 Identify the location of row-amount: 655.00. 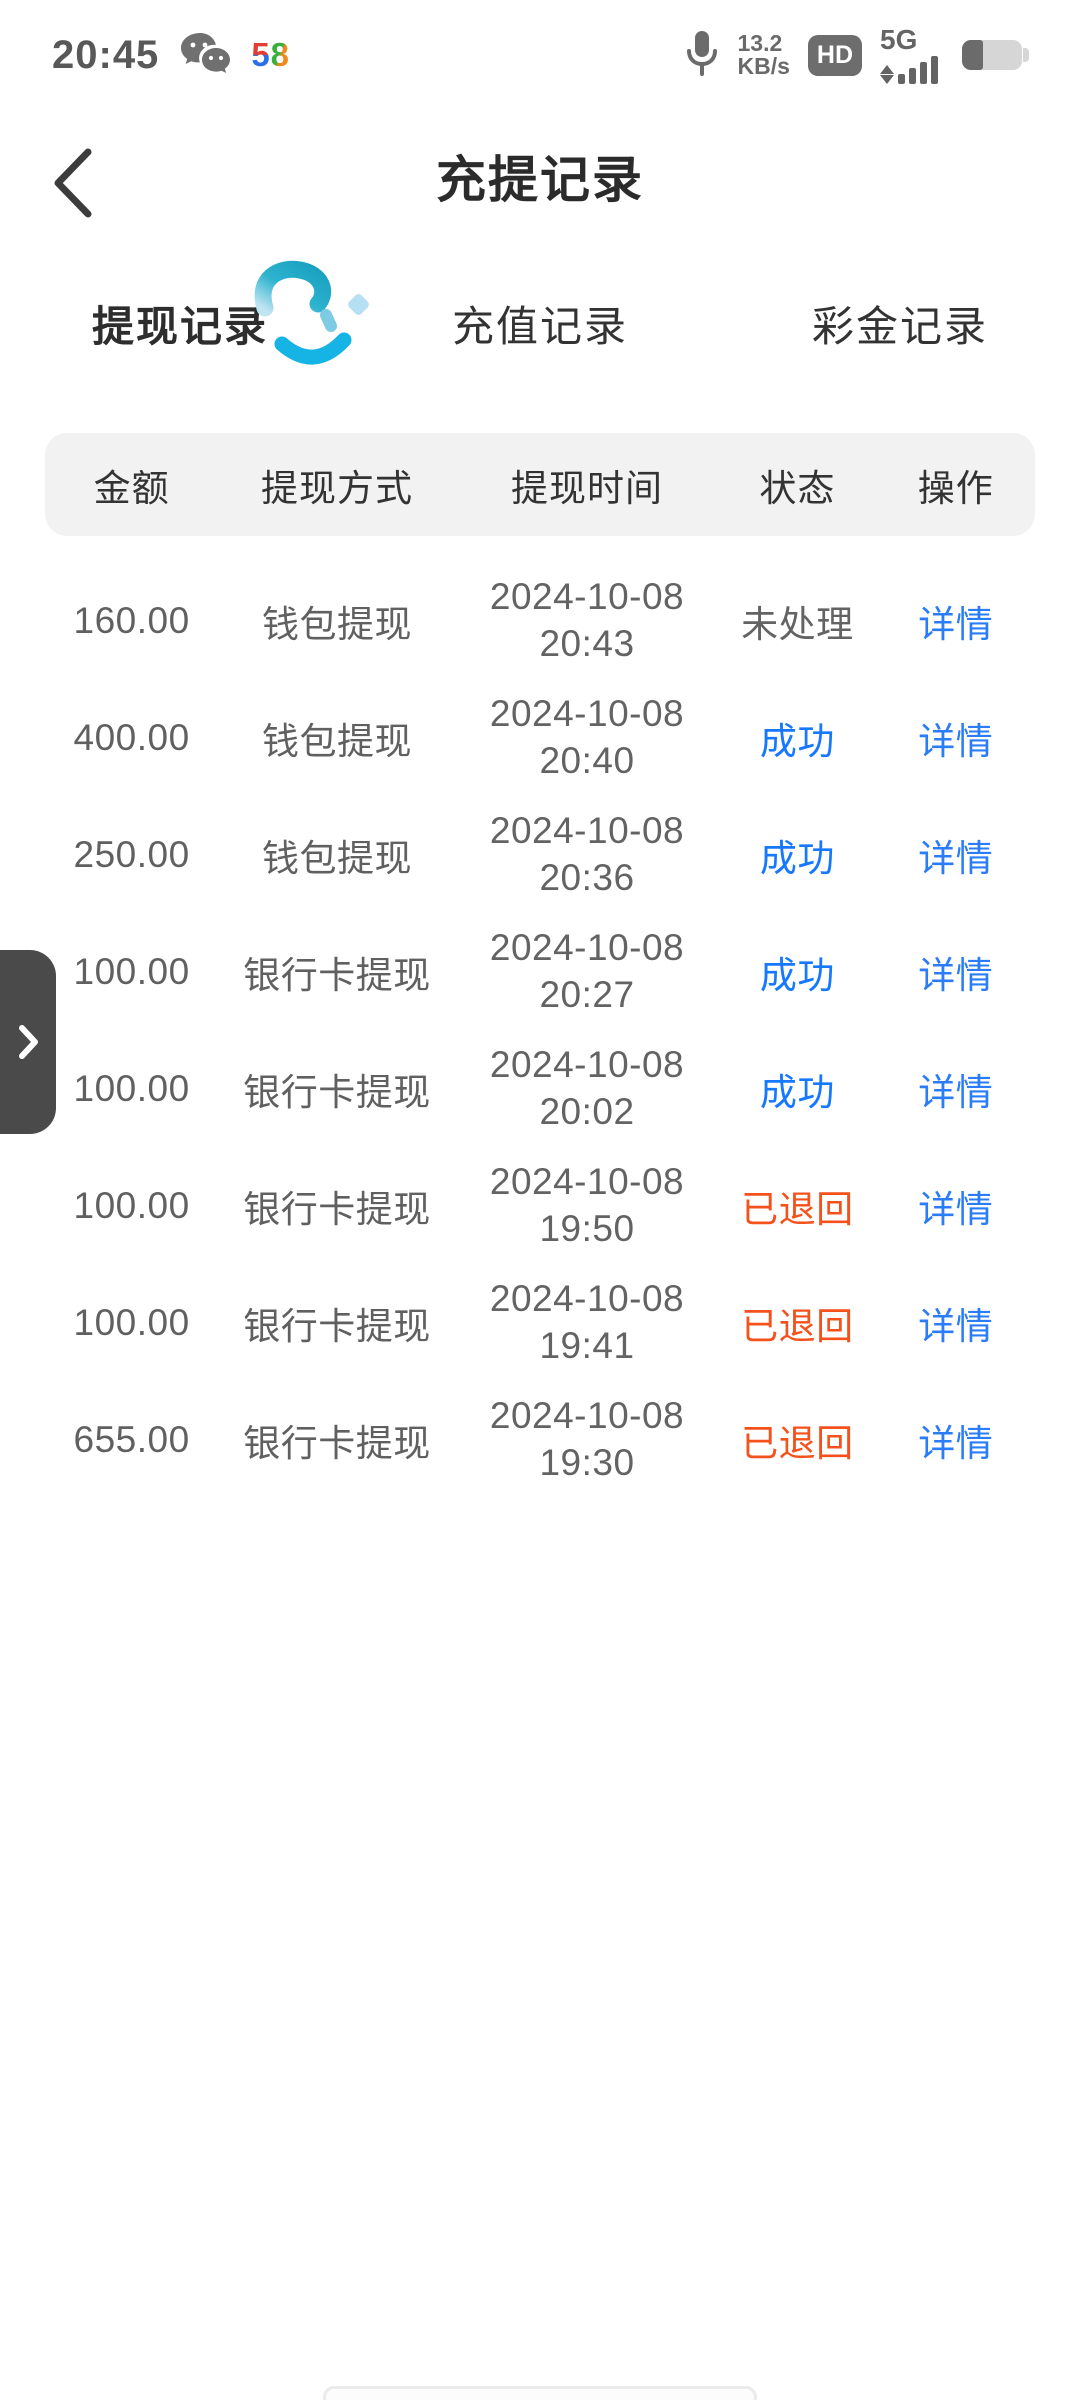
(131, 1439).